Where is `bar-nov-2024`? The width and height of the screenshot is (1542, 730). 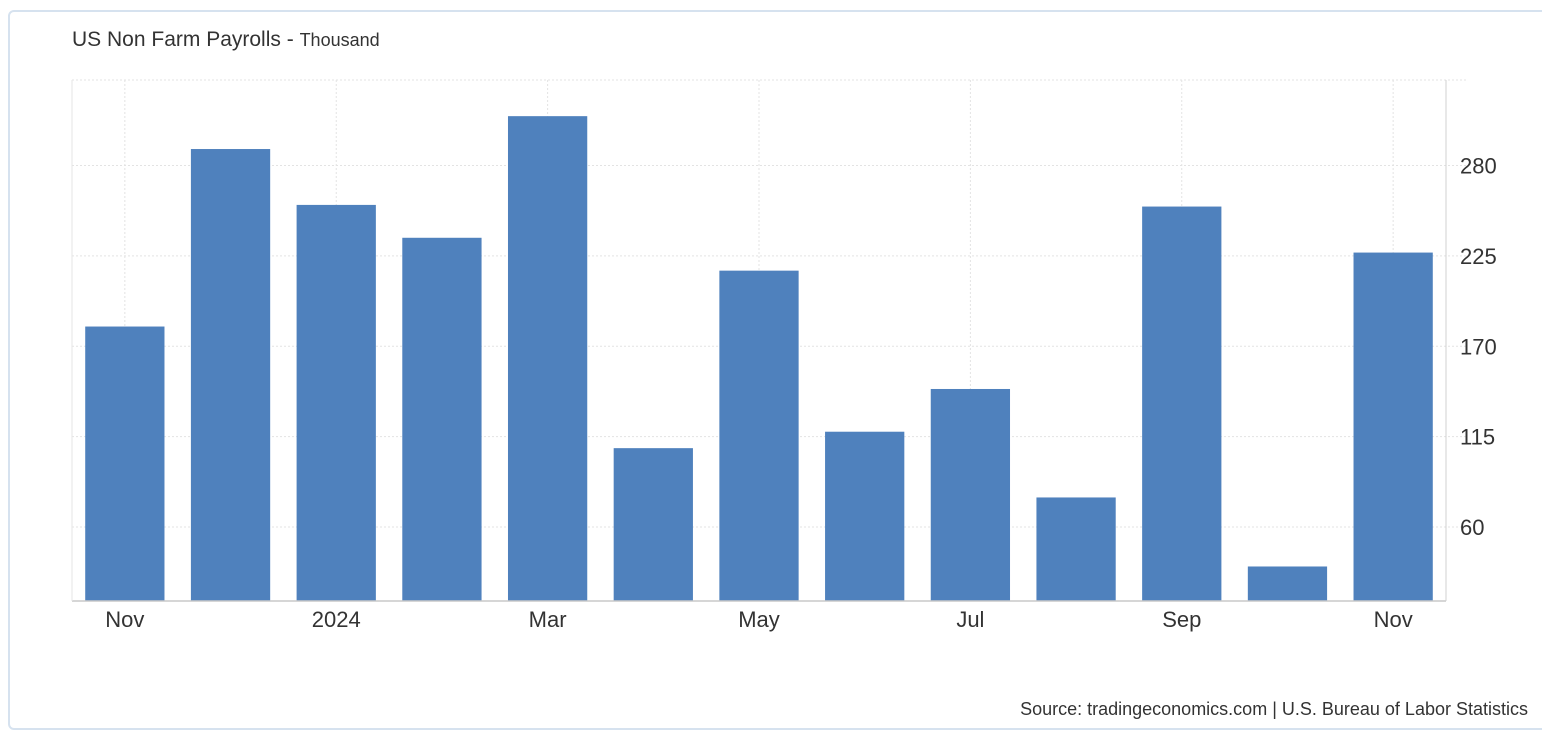 bar-nov-2024 is located at coordinates (1393, 426).